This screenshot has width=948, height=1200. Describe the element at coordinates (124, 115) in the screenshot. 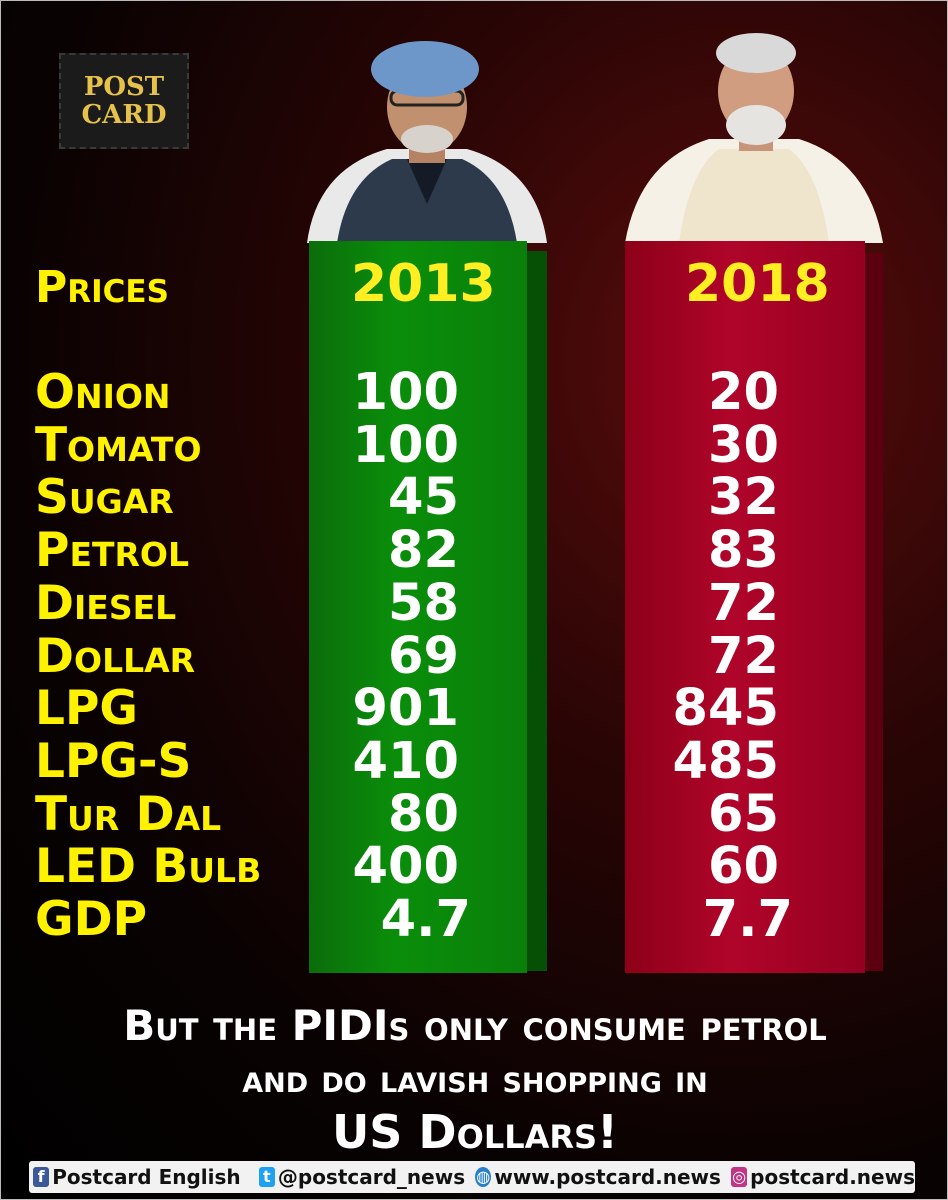

I see `logo-line-2: CARD` at that location.